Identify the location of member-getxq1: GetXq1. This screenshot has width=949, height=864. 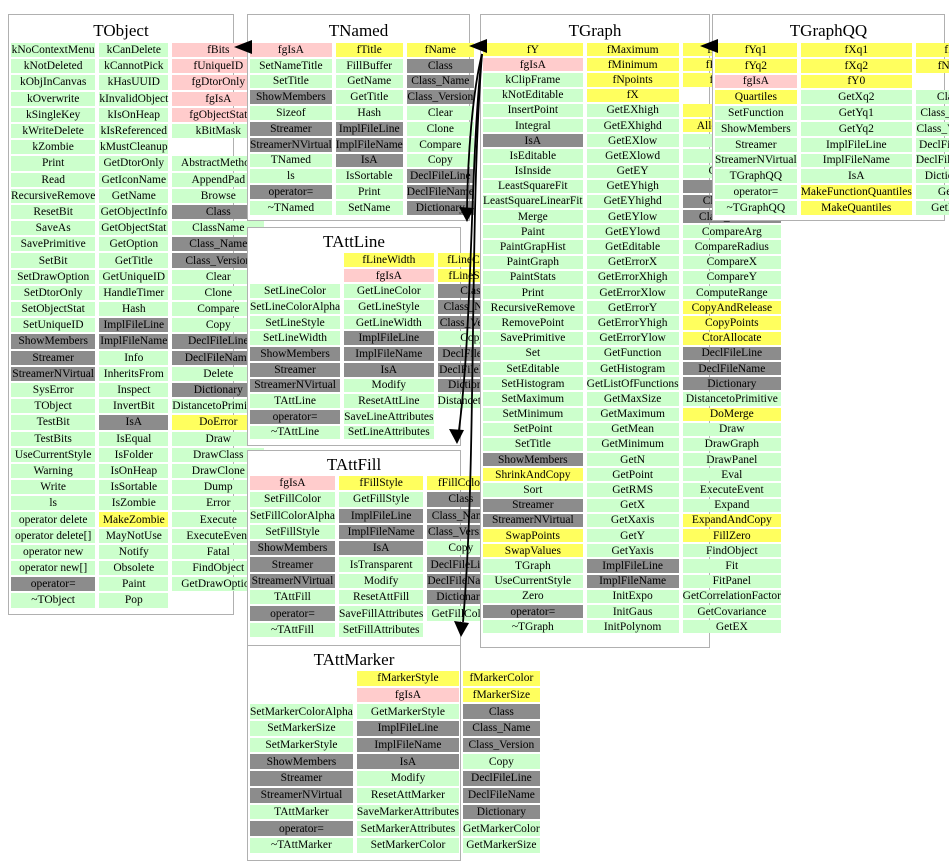
(932, 207).